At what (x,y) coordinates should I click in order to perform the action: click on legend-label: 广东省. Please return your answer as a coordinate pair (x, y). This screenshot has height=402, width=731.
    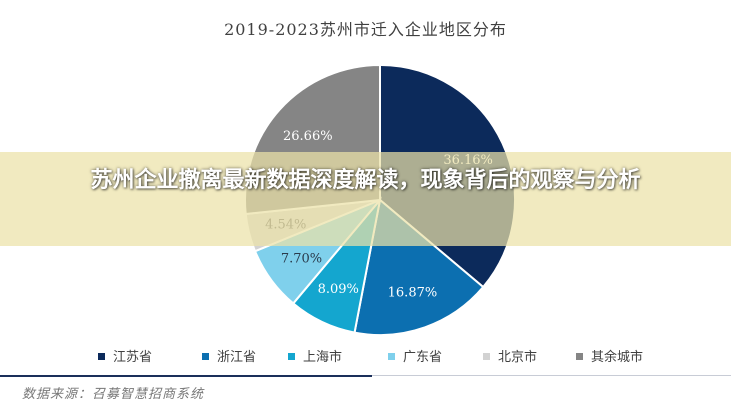
    Looking at the image, I should click on (423, 357).